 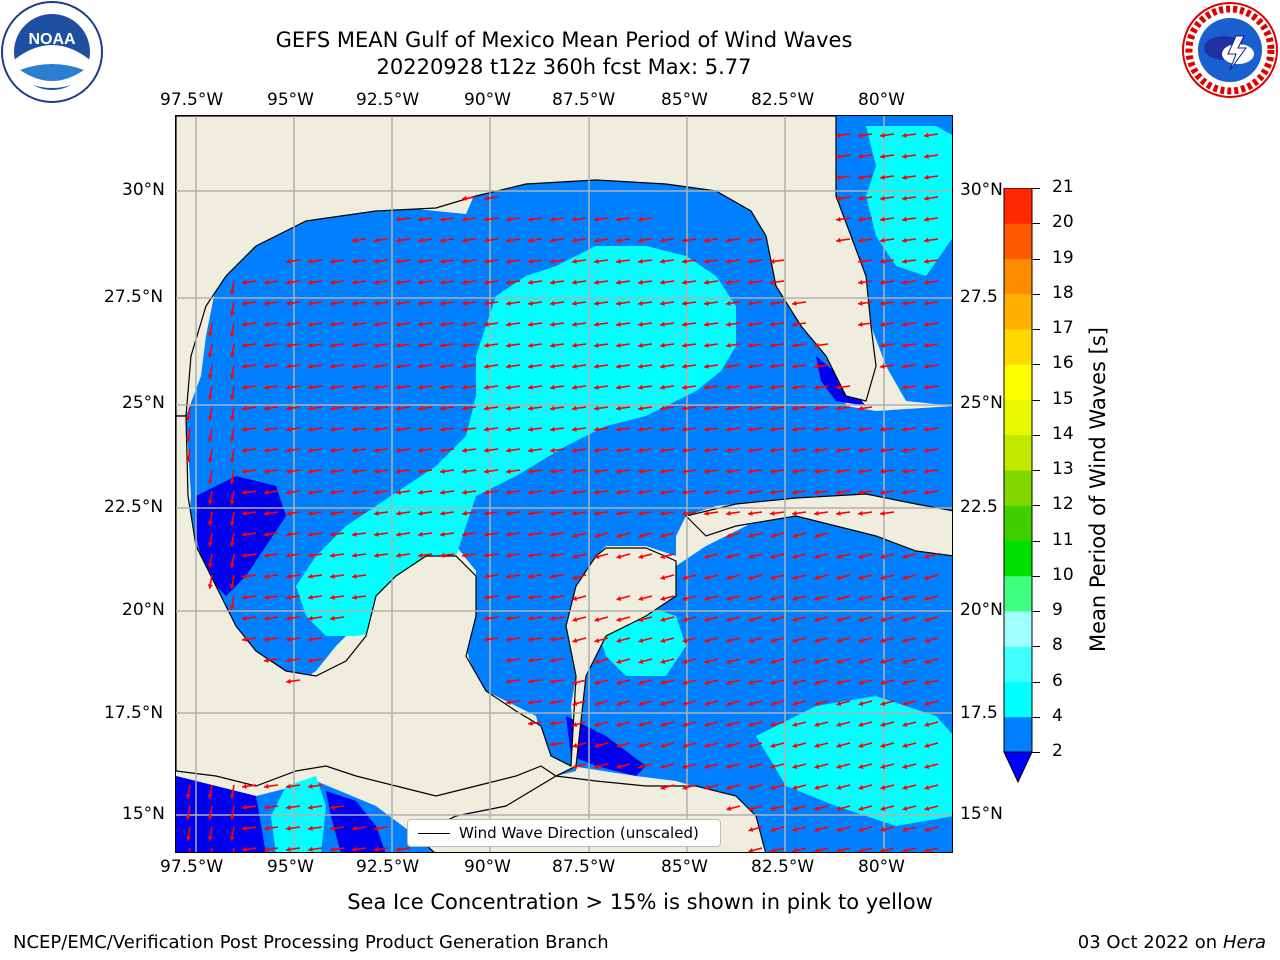 What do you see at coordinates (1063, 257) in the screenshot?
I see `colorbar-tick-label: 19` at bounding box center [1063, 257].